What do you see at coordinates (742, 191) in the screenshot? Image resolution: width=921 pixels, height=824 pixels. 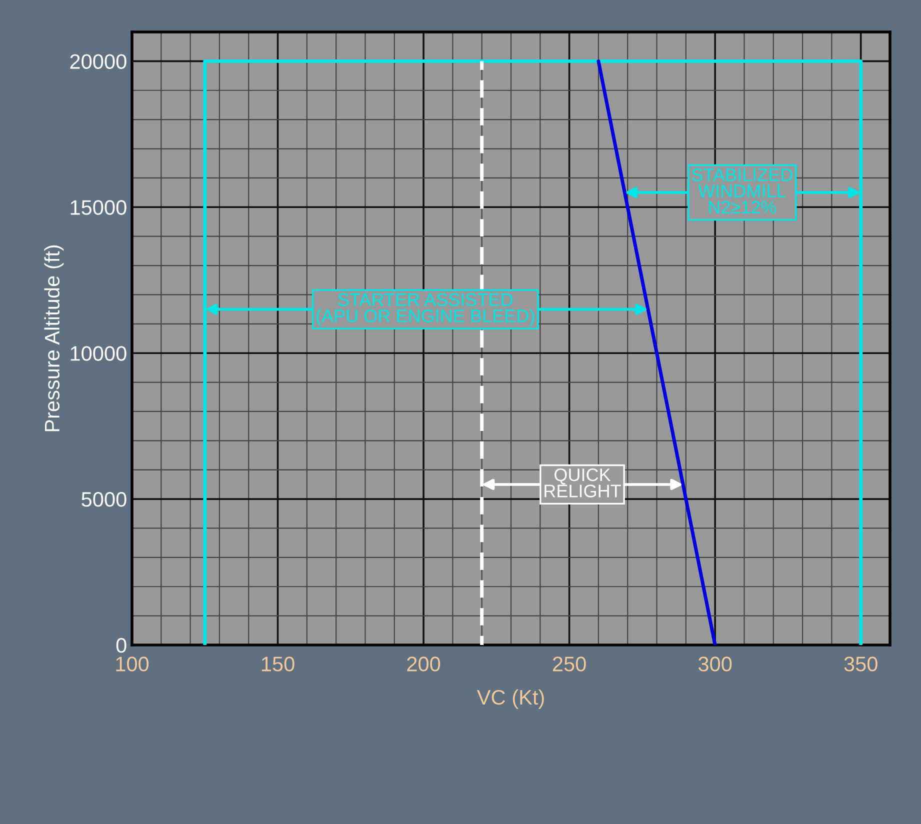 I see `annotation: STABILIZED WINDMILL N2≥12%` at bounding box center [742, 191].